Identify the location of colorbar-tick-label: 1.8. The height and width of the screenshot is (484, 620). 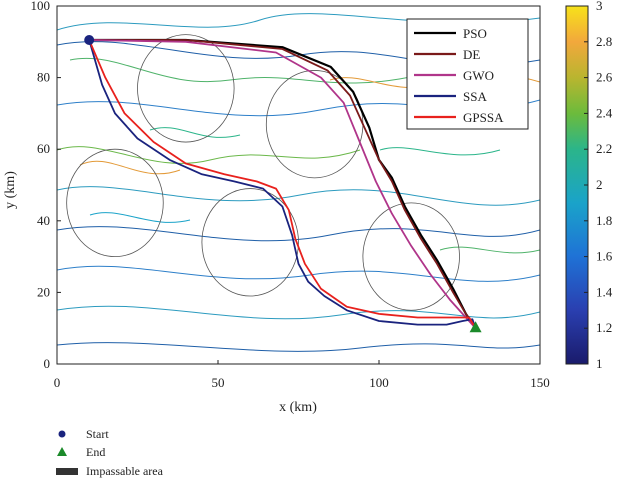
(604, 220).